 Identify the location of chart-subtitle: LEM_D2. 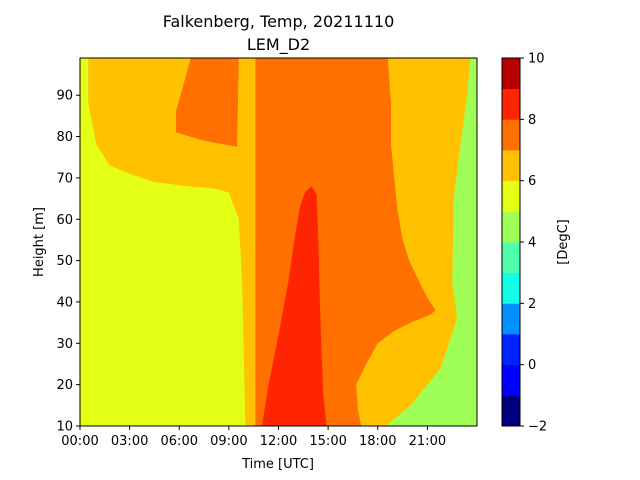
(278, 44).